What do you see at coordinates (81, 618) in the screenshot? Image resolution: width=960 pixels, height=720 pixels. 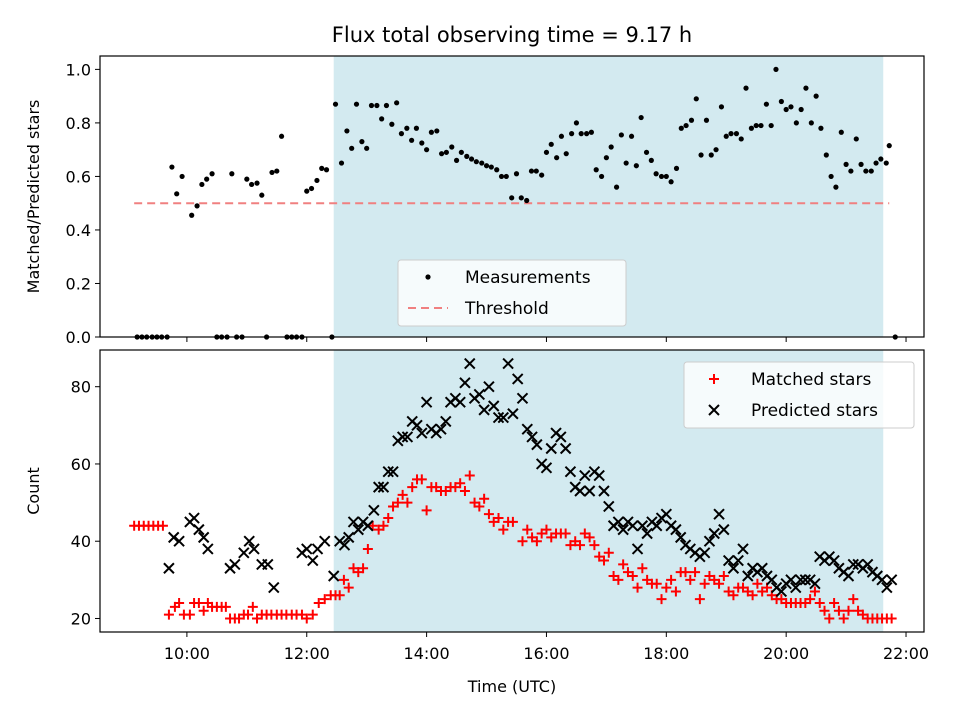 I see `y-tick-label: 20` at bounding box center [81, 618].